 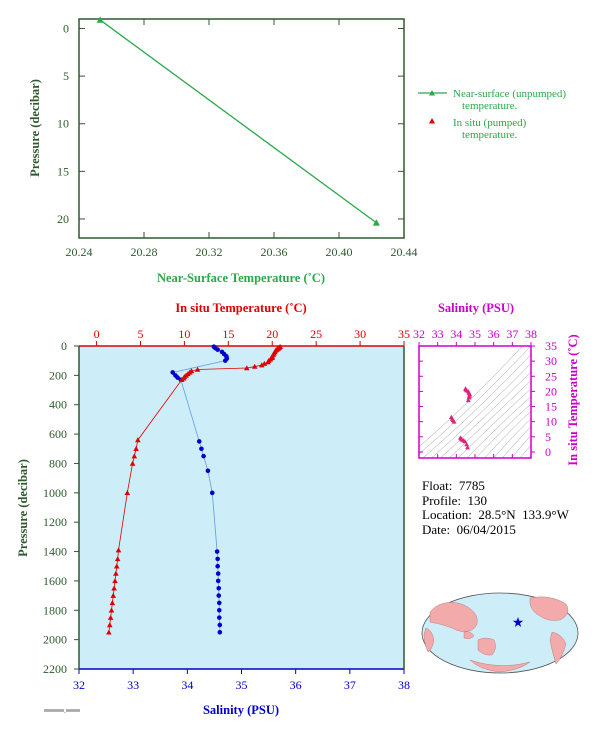 I want to click on map-land-africa, so click(x=429, y=640).